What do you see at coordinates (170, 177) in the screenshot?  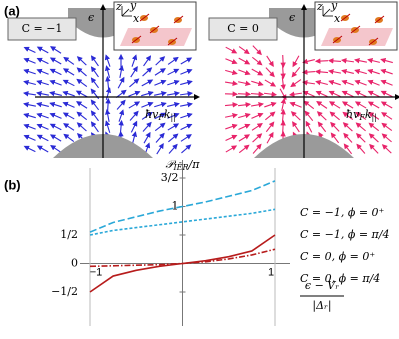 I see `y-tick-label: 3/2` at bounding box center [170, 177].